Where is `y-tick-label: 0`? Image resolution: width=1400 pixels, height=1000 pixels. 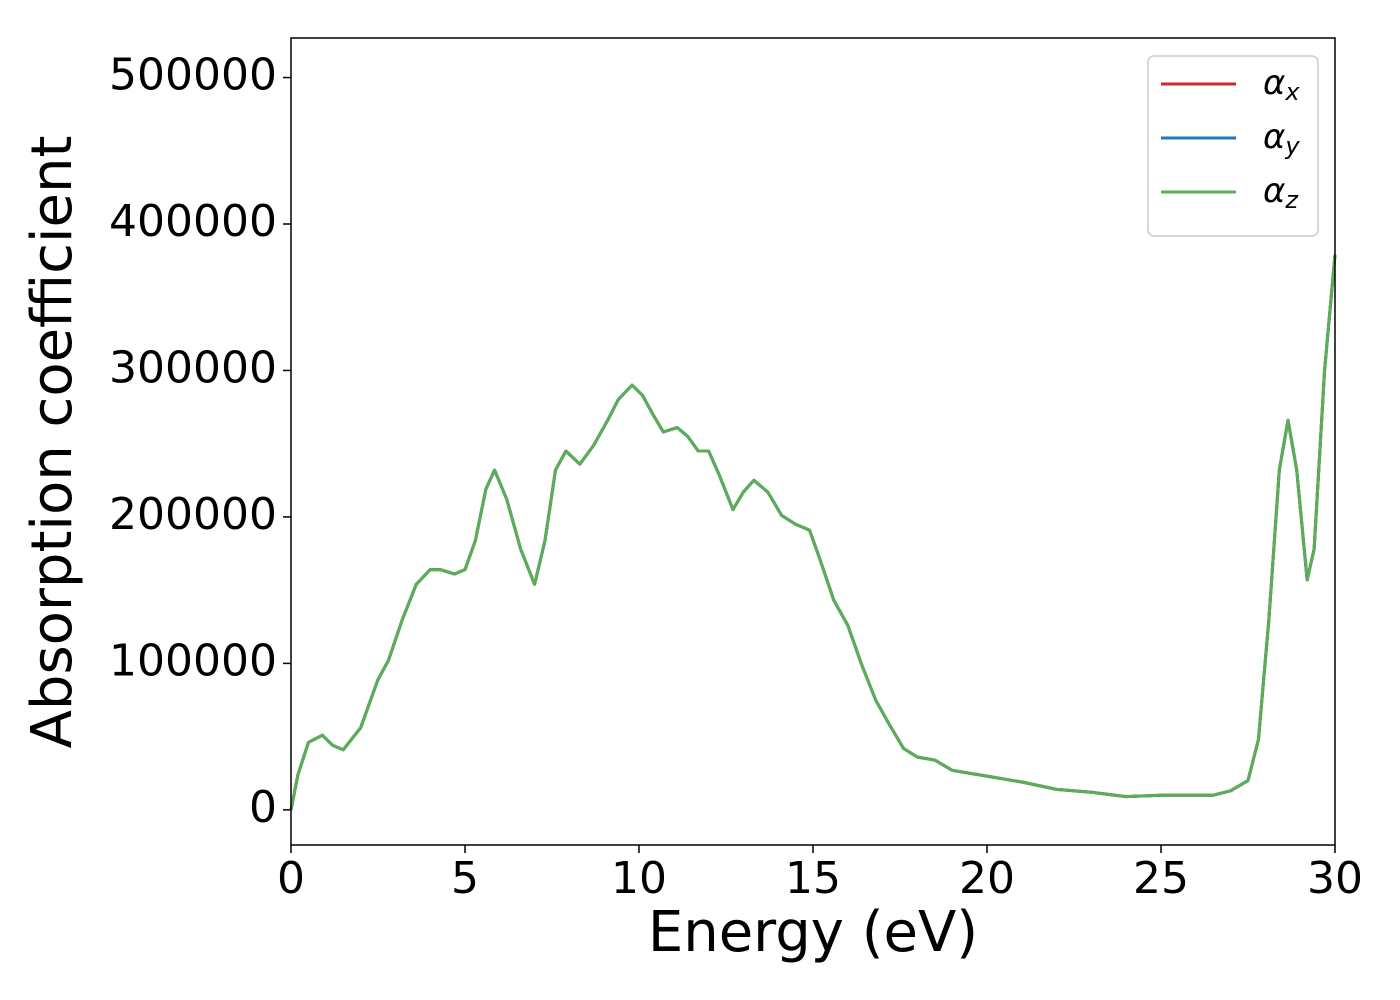 y-tick-label: 0 is located at coordinates (263, 807).